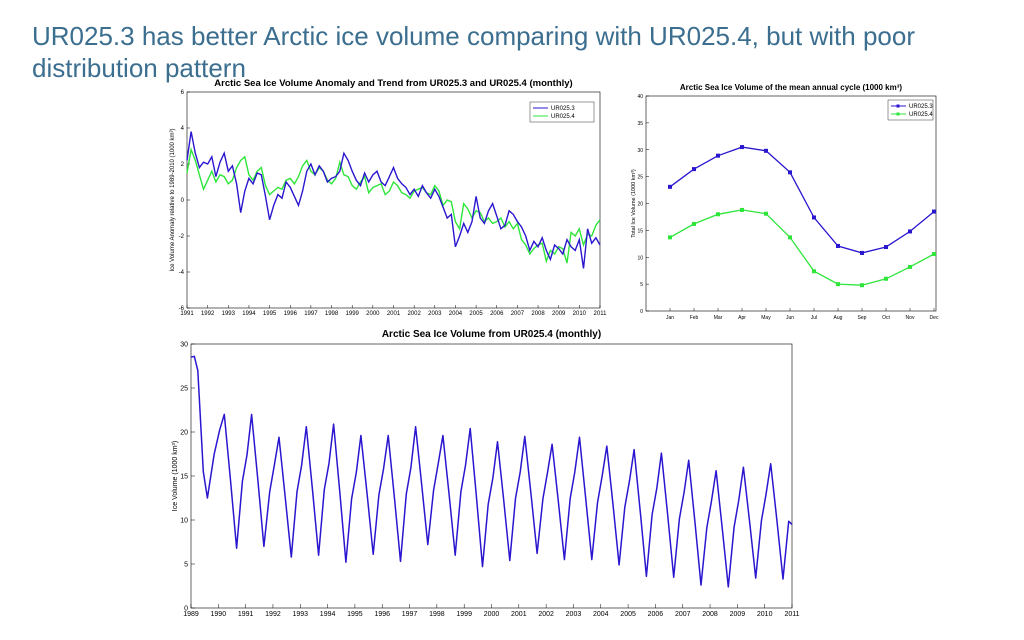 This screenshot has width=1024, height=640. I want to click on monthly-xtick-label: 1998, so click(437, 614).